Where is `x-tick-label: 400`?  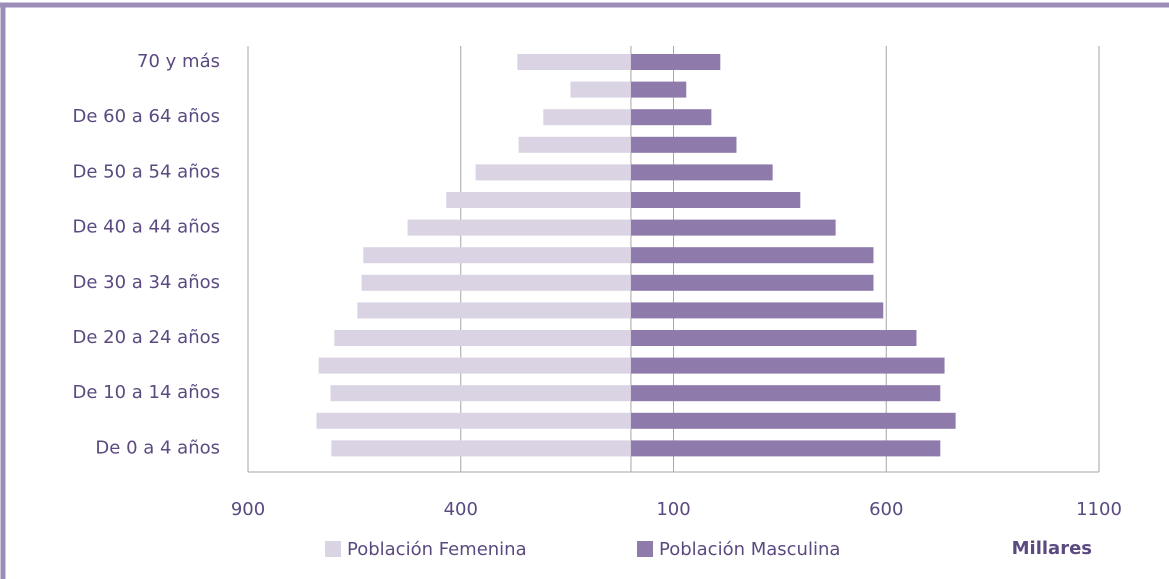
x-tick-label: 400 is located at coordinates (461, 509).